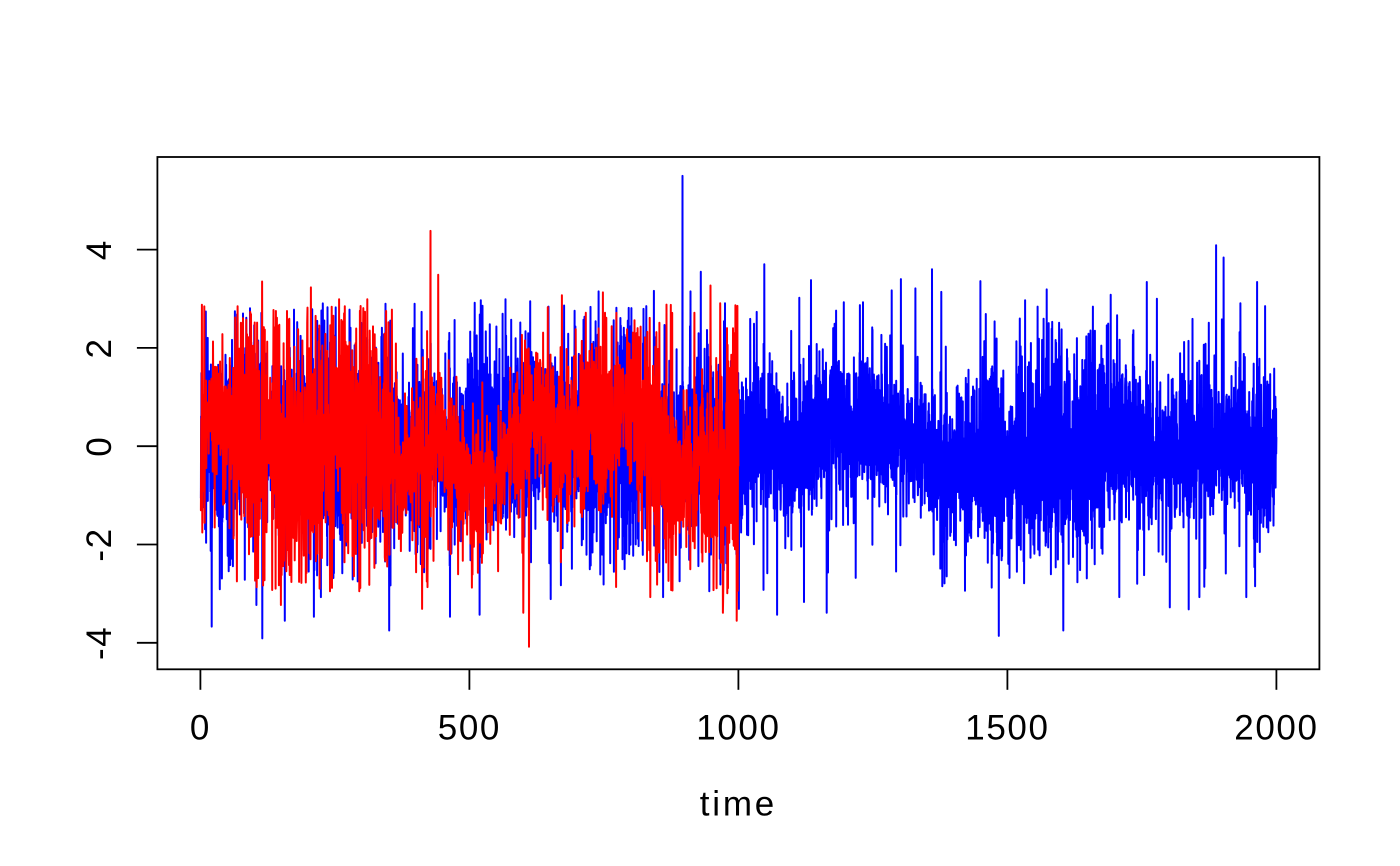 The width and height of the screenshot is (1400, 866). I want to click on svg-text: 1500, so click(1007, 727).